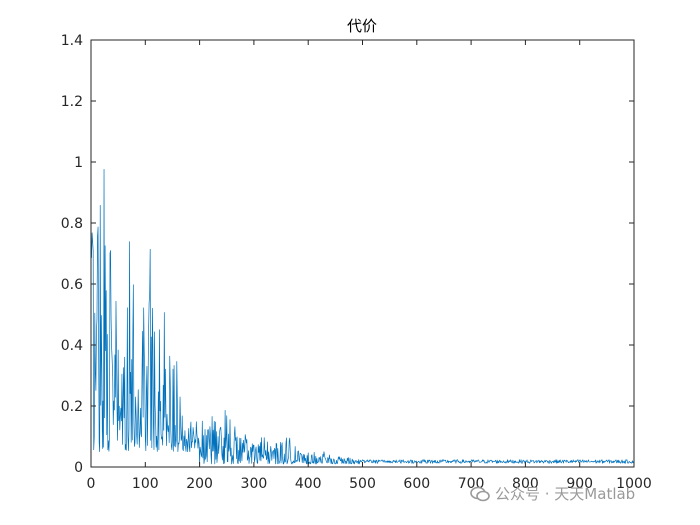  Describe the element at coordinates (308, 484) in the screenshot. I see `x-tick-label: 400` at that location.